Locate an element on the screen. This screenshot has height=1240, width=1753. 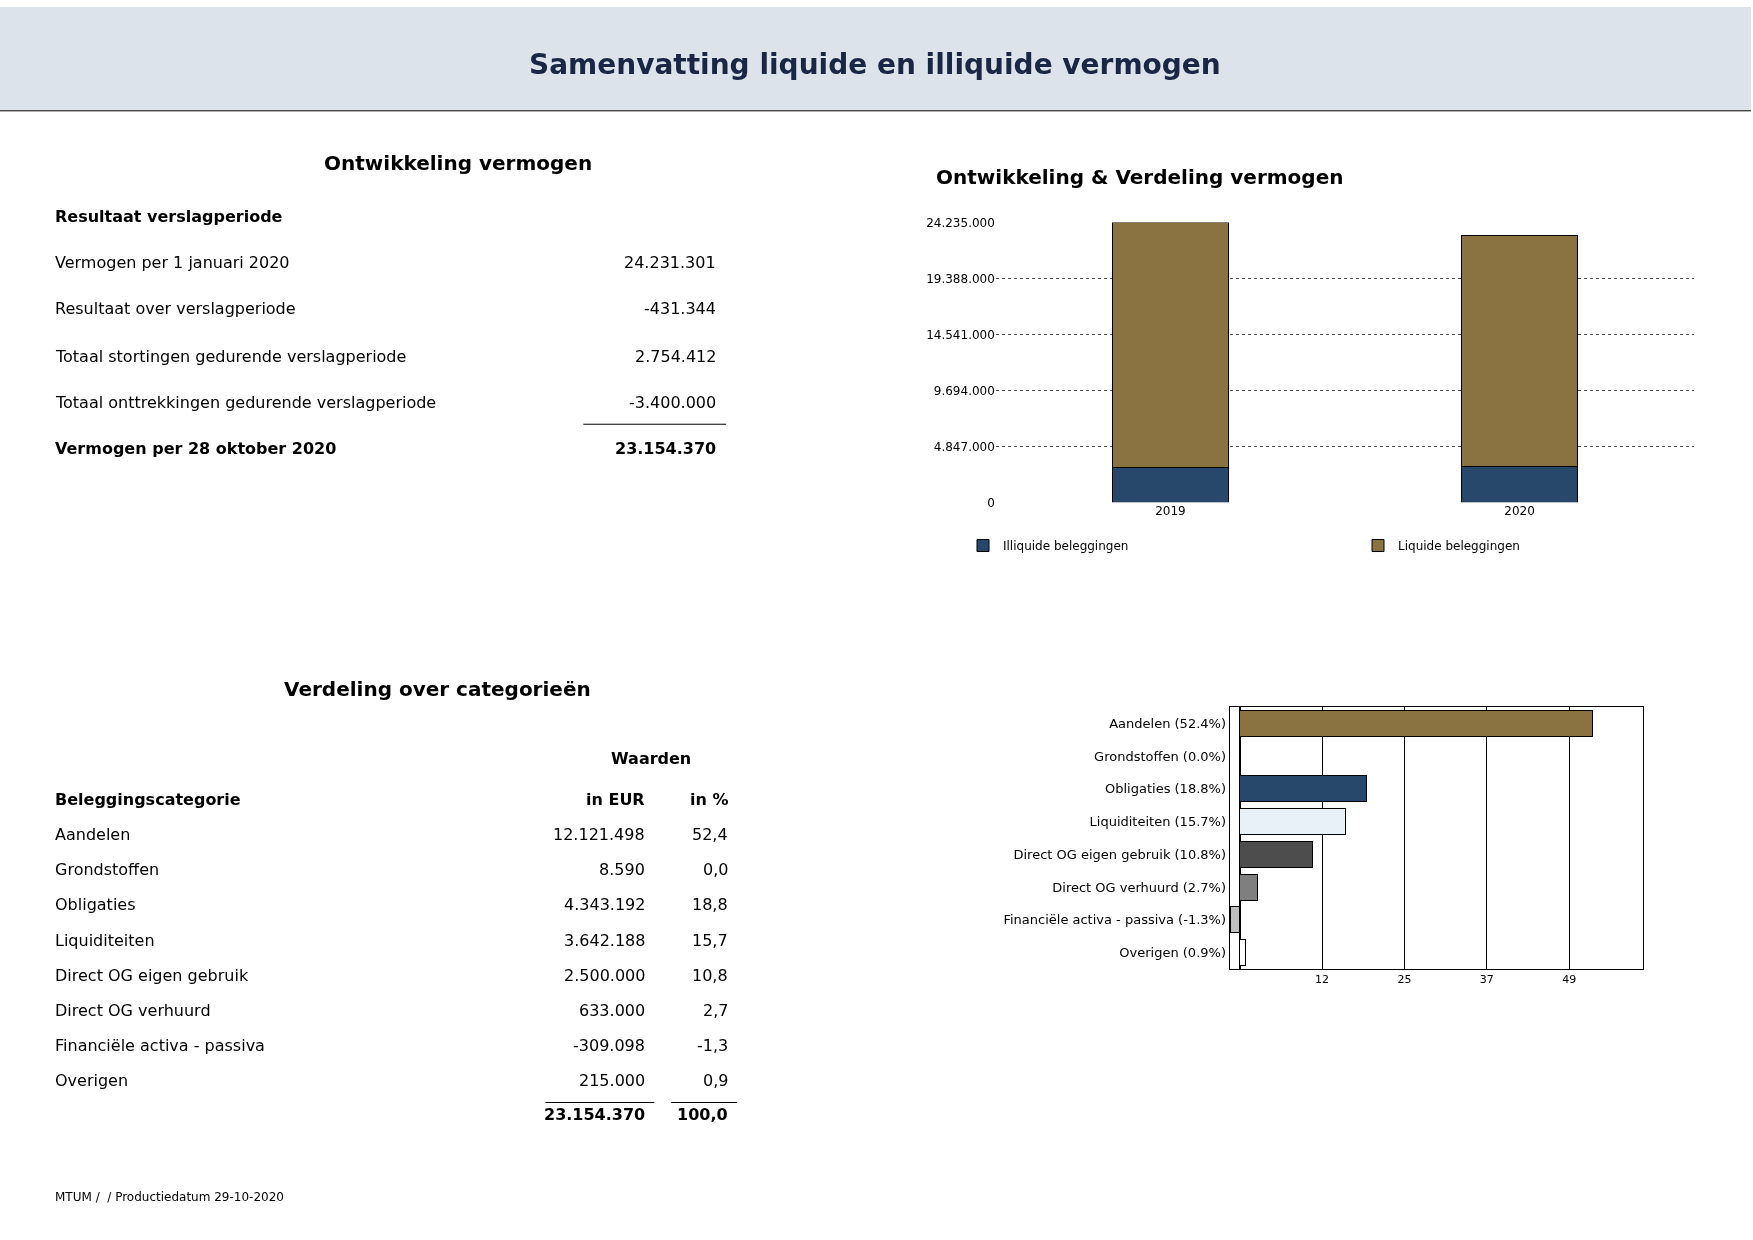
text: 24.231.301 is located at coordinates (670, 262).